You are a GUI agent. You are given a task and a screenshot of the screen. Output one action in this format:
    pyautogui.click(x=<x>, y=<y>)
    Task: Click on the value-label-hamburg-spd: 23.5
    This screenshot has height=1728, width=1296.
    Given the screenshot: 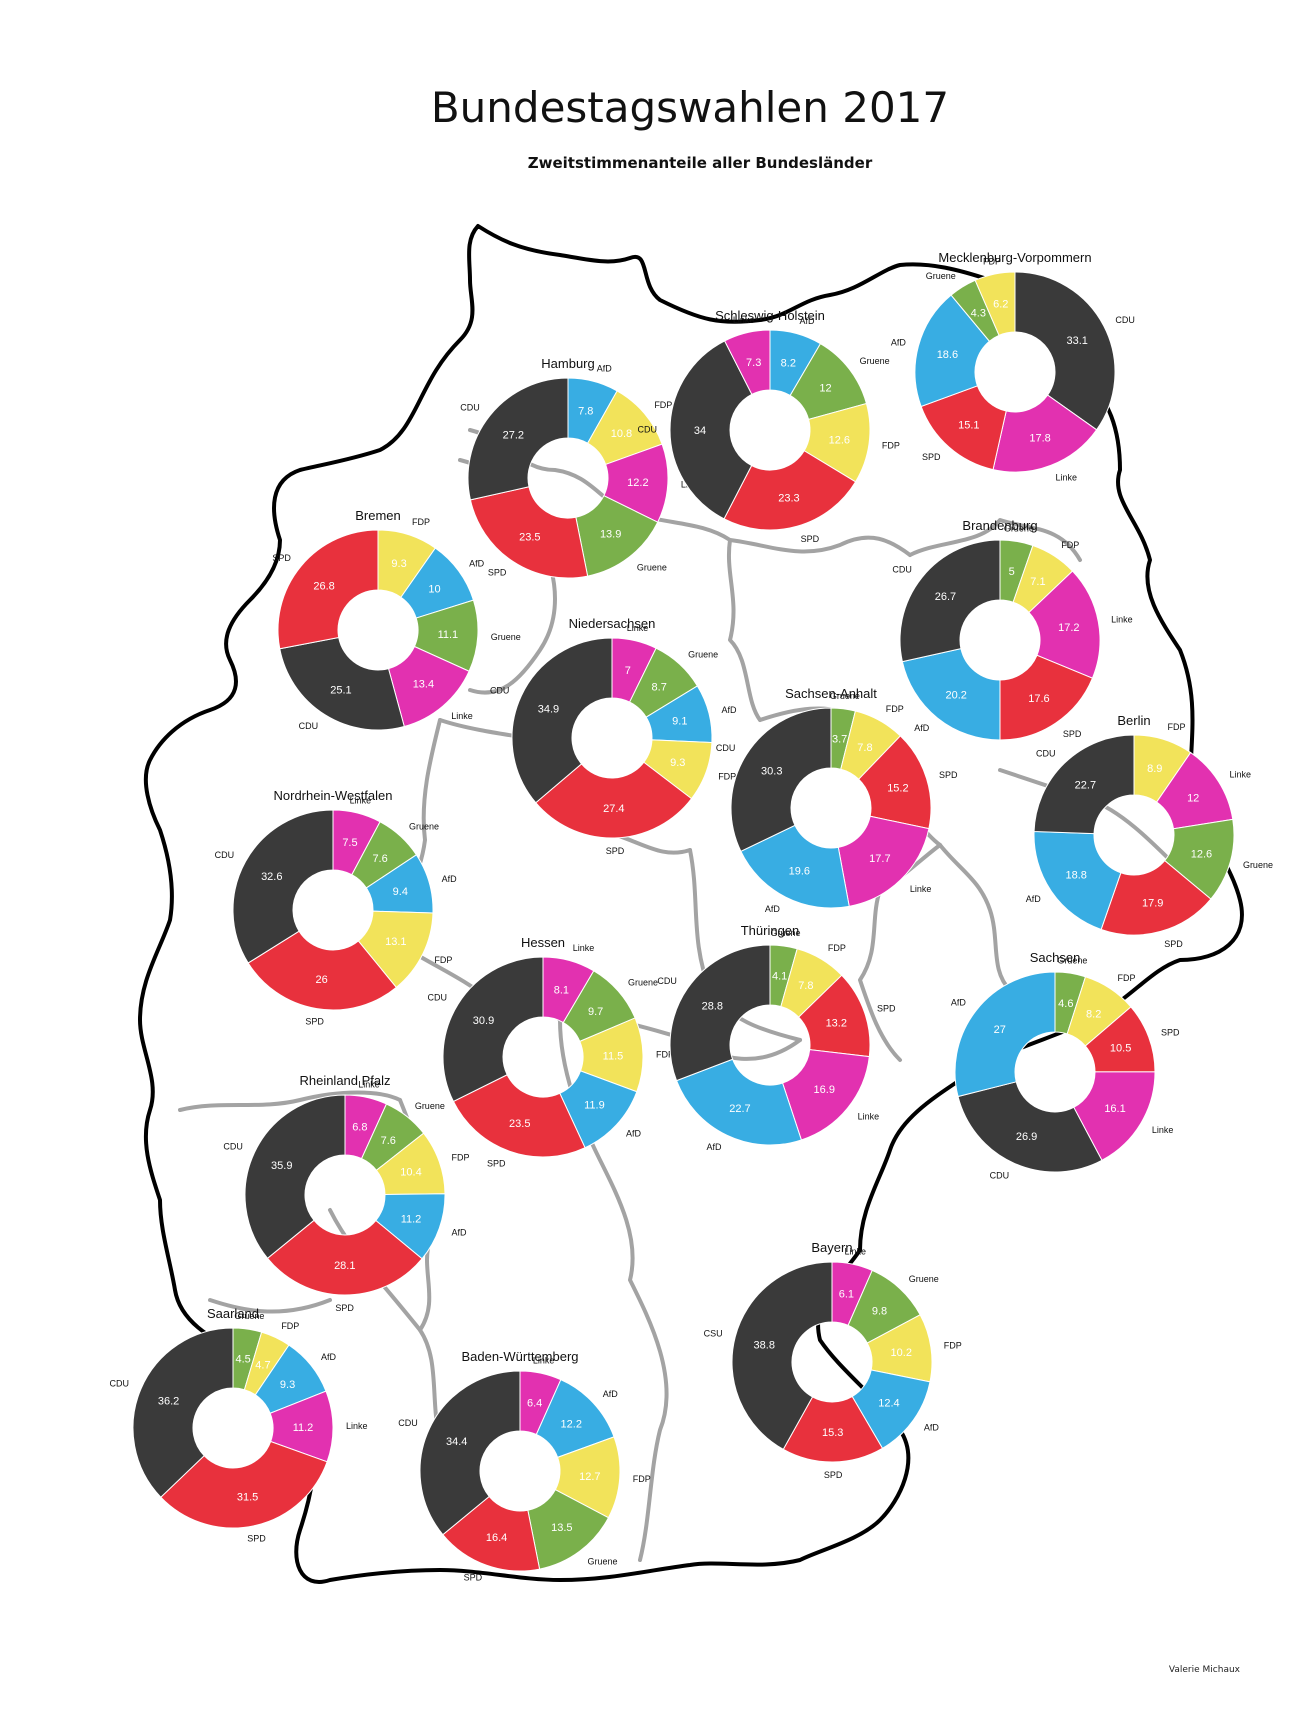 What is the action you would take?
    pyautogui.click(x=529, y=538)
    